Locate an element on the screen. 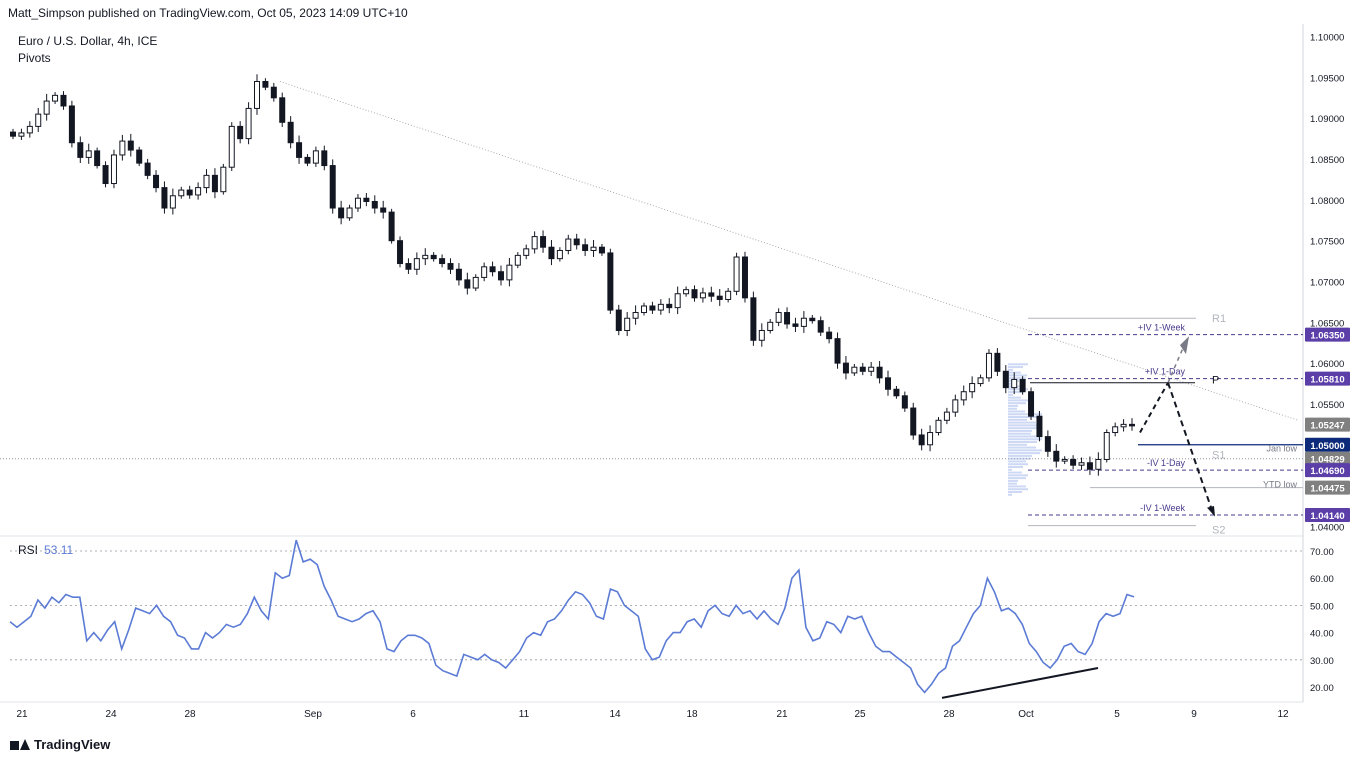 This screenshot has width=1365, height=762. price-tag-ytd-low is located at coordinates (1327, 487).